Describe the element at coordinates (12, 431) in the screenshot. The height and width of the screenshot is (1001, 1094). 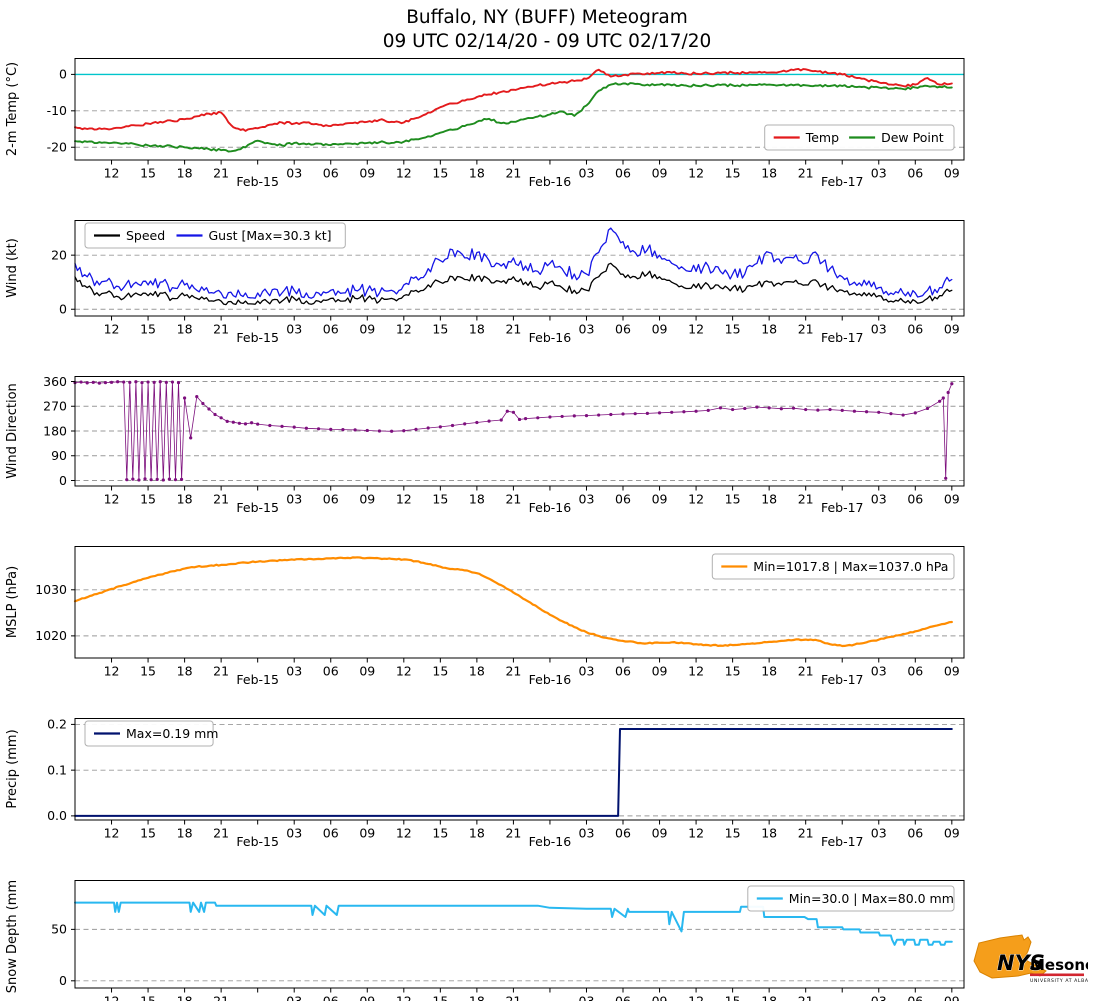
I see `svg-text: Wind Direction` at that location.